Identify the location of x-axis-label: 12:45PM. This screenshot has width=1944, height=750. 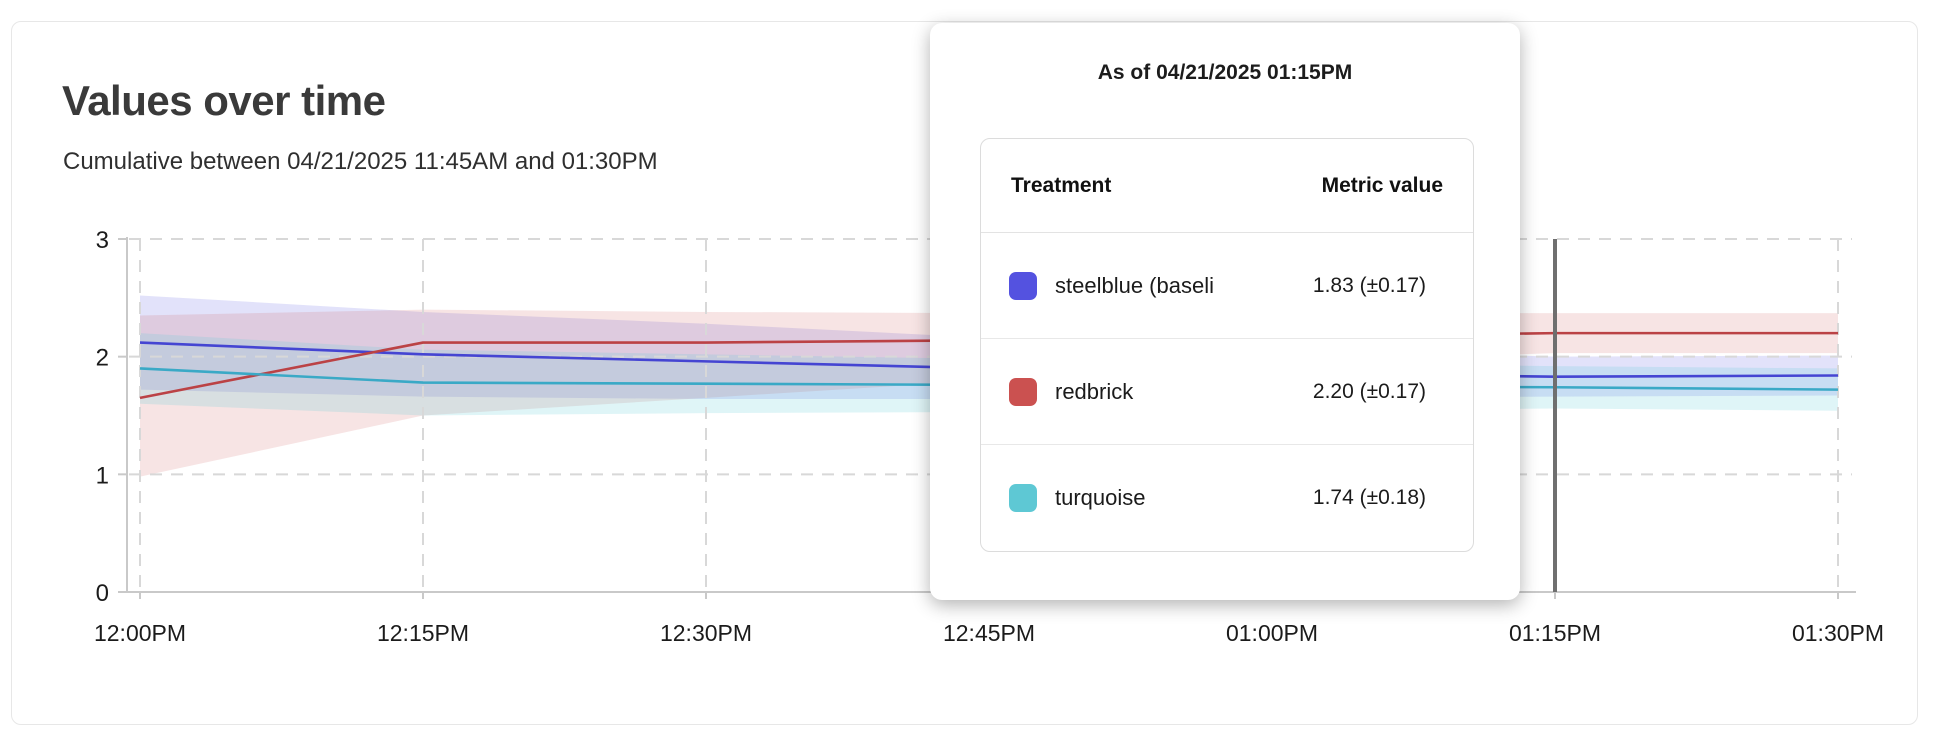
(989, 633).